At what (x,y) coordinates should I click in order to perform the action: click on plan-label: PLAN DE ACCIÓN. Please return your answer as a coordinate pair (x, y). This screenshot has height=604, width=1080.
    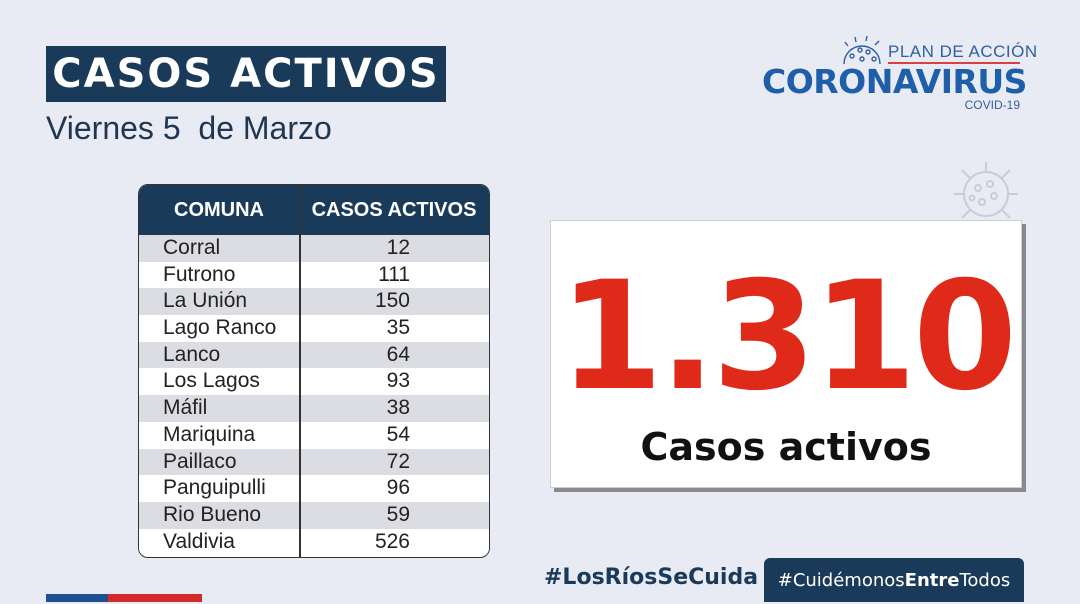
    Looking at the image, I should click on (963, 51).